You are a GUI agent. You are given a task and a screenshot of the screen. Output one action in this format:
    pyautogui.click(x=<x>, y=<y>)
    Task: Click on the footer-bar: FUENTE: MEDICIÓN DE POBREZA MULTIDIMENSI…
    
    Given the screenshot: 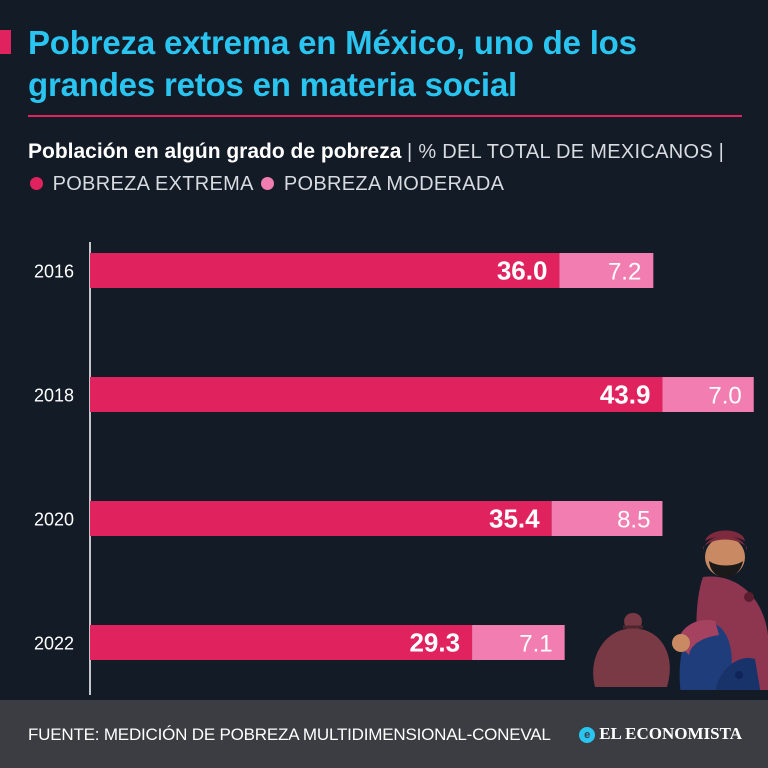 What is the action you would take?
    pyautogui.click(x=384, y=734)
    